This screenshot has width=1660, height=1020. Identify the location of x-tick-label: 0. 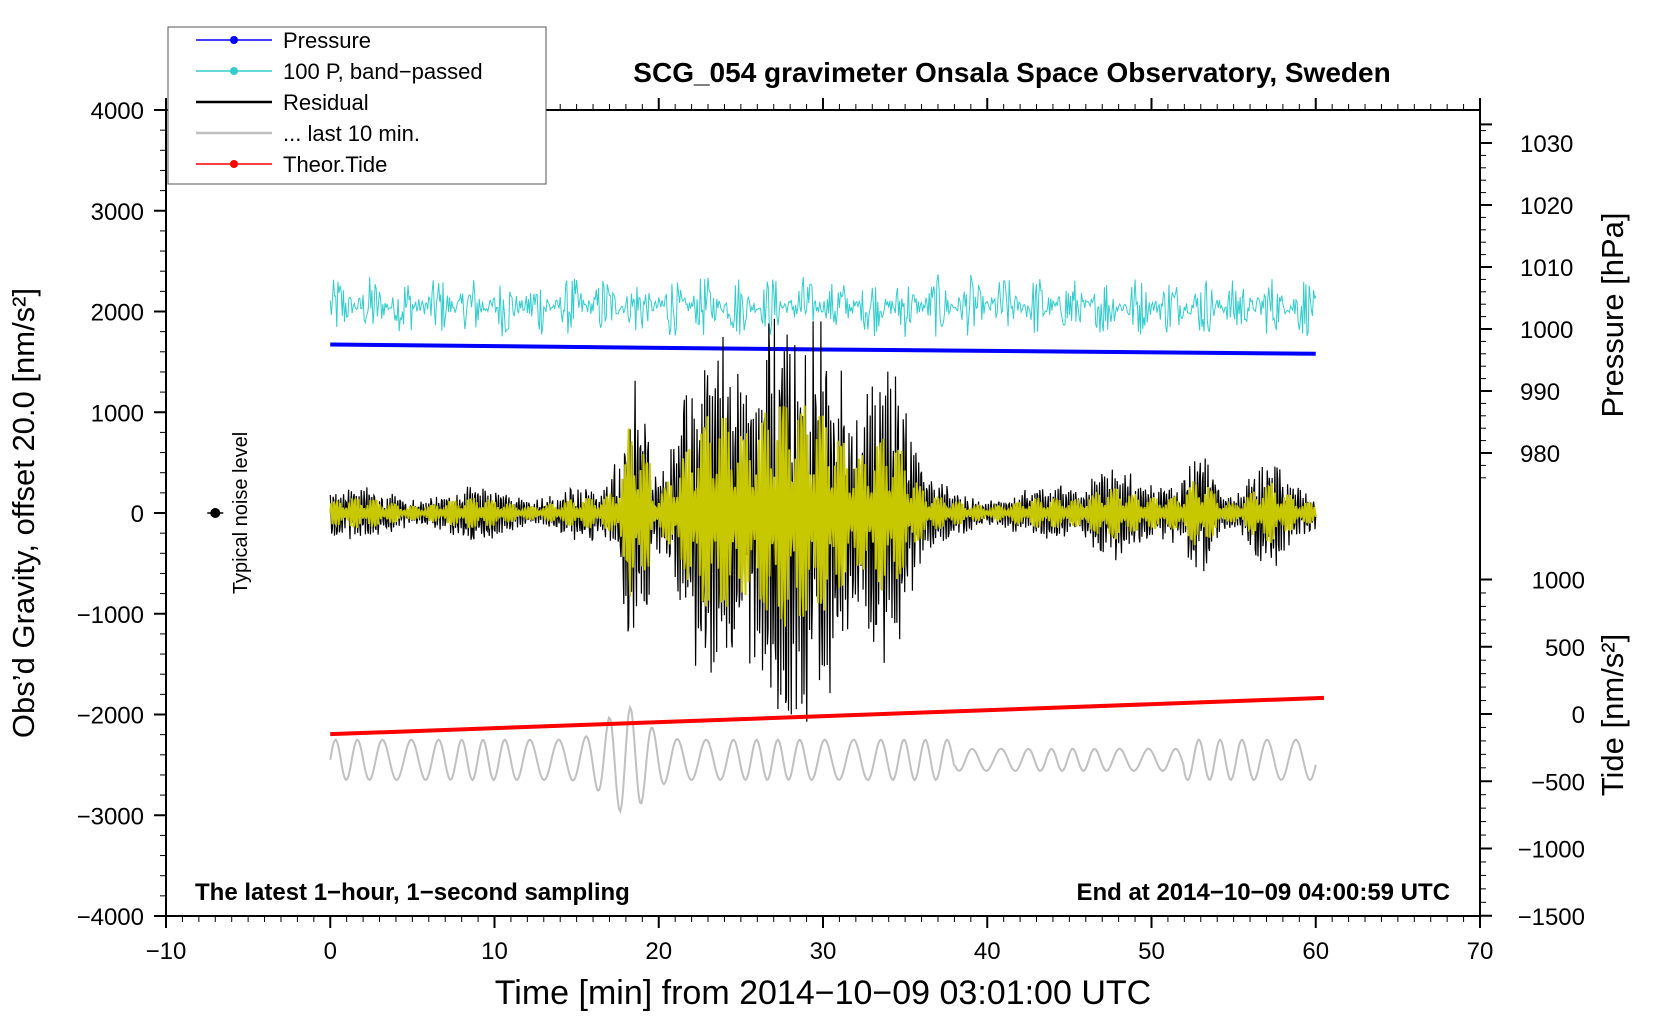
(330, 951).